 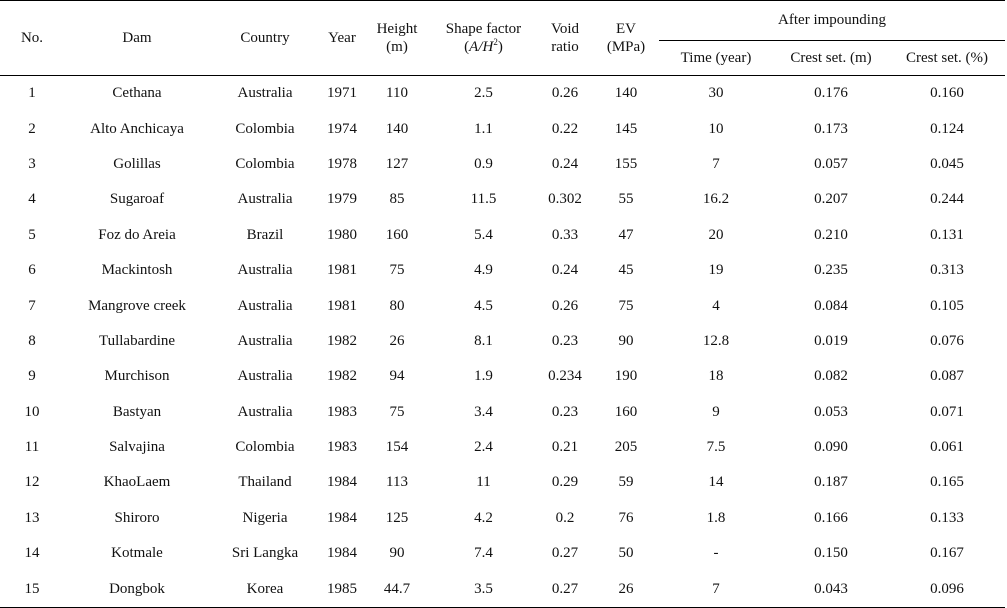 What do you see at coordinates (397, 376) in the screenshot?
I see `cell-height: 94` at bounding box center [397, 376].